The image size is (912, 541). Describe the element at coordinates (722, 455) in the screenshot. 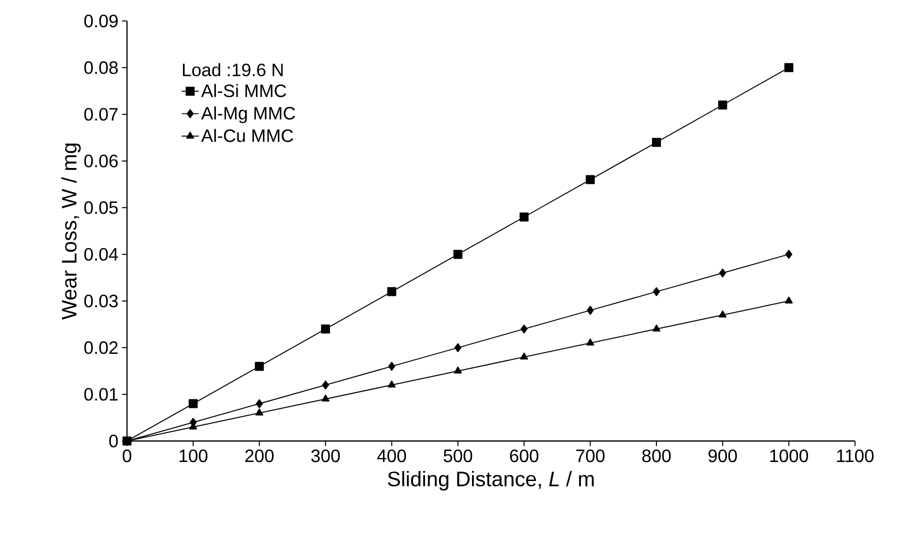

I see `x-tick-label: 900` at that location.